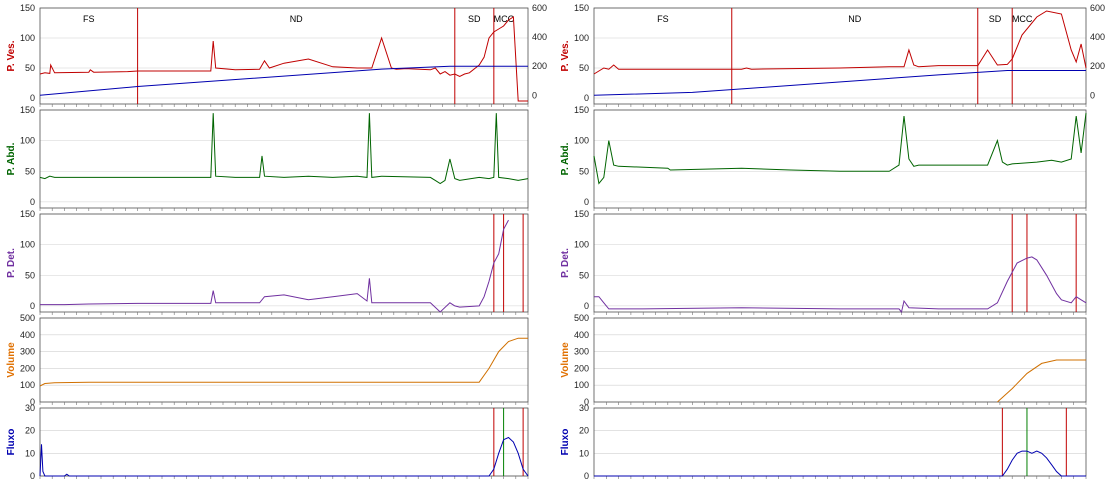 The width and height of the screenshot is (1105, 482). I want to click on phase-label: MCC, so click(504, 19).